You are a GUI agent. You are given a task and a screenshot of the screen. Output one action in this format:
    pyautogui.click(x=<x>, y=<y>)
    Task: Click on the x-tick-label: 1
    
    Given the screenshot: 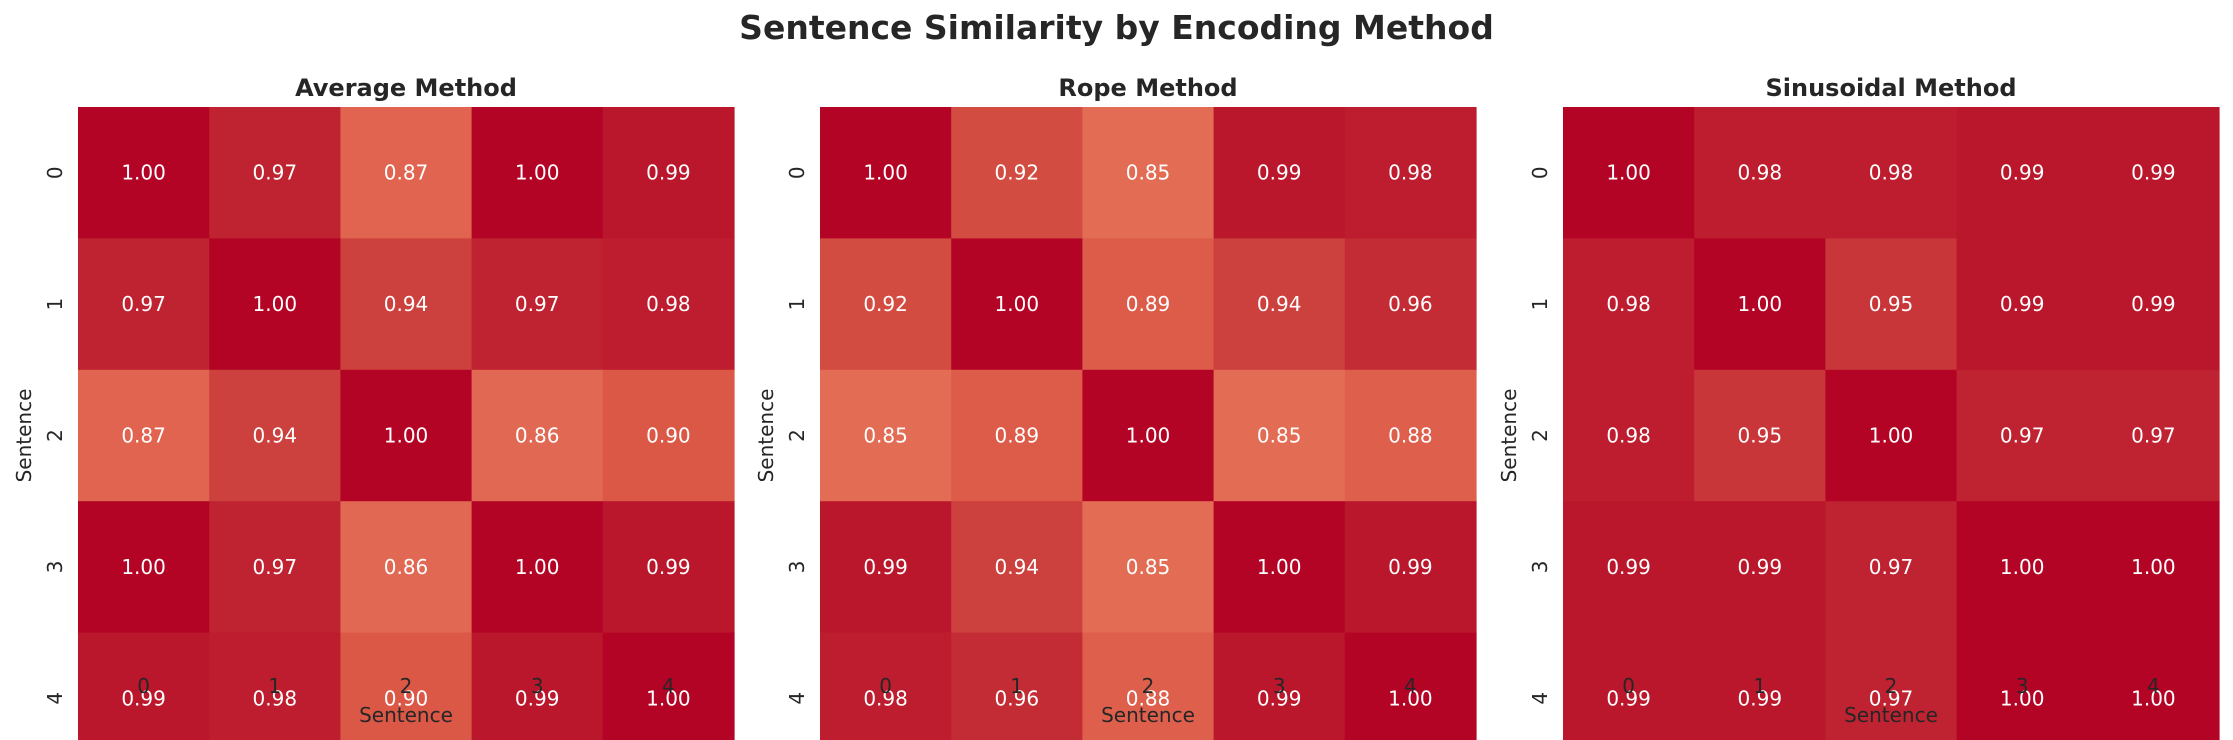 What is the action you would take?
    pyautogui.click(x=274, y=686)
    